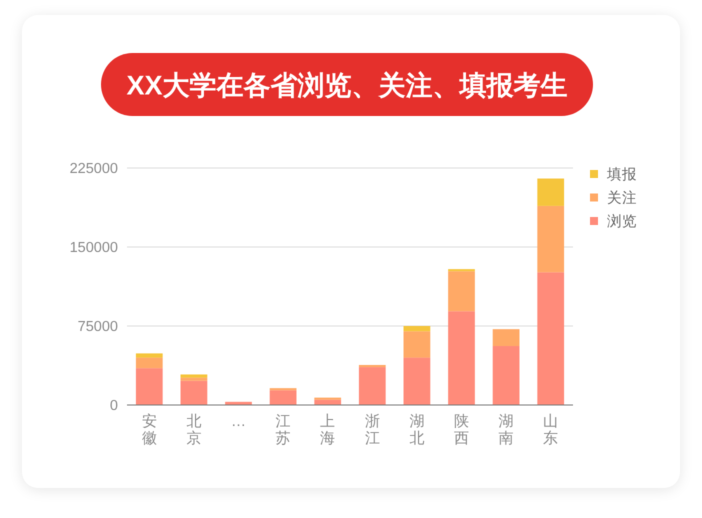  What do you see at coordinates (621, 174) in the screenshot?
I see `legend-label: 填报` at bounding box center [621, 174].